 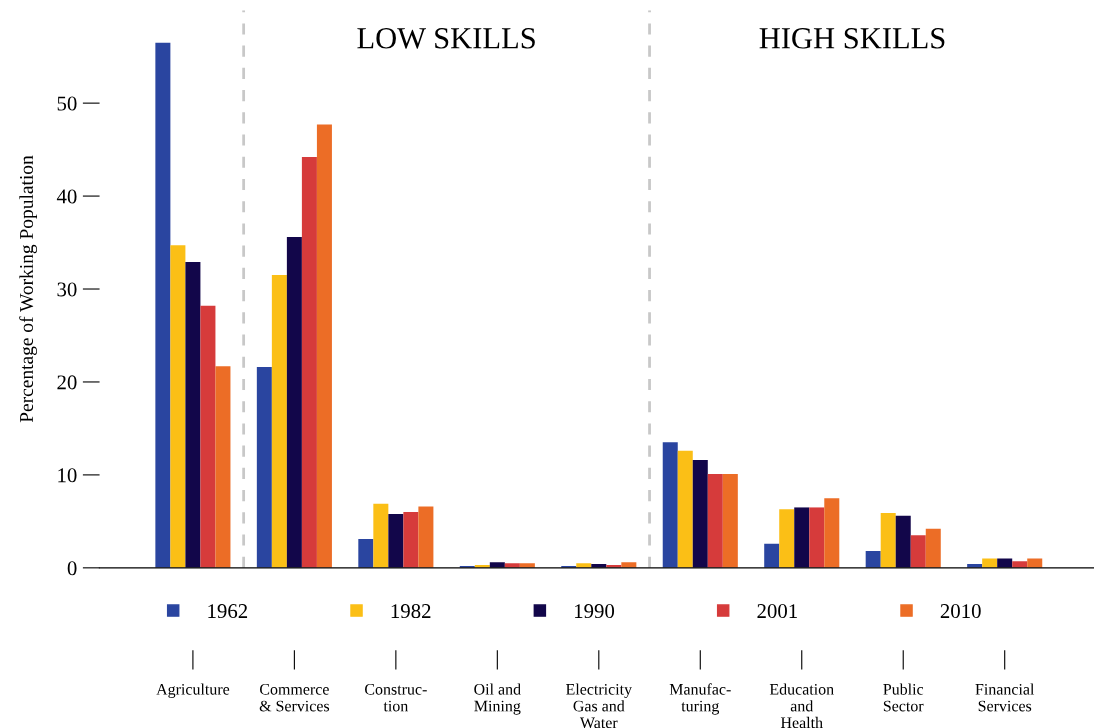 I want to click on legend-label: 1982, so click(x=411, y=611).